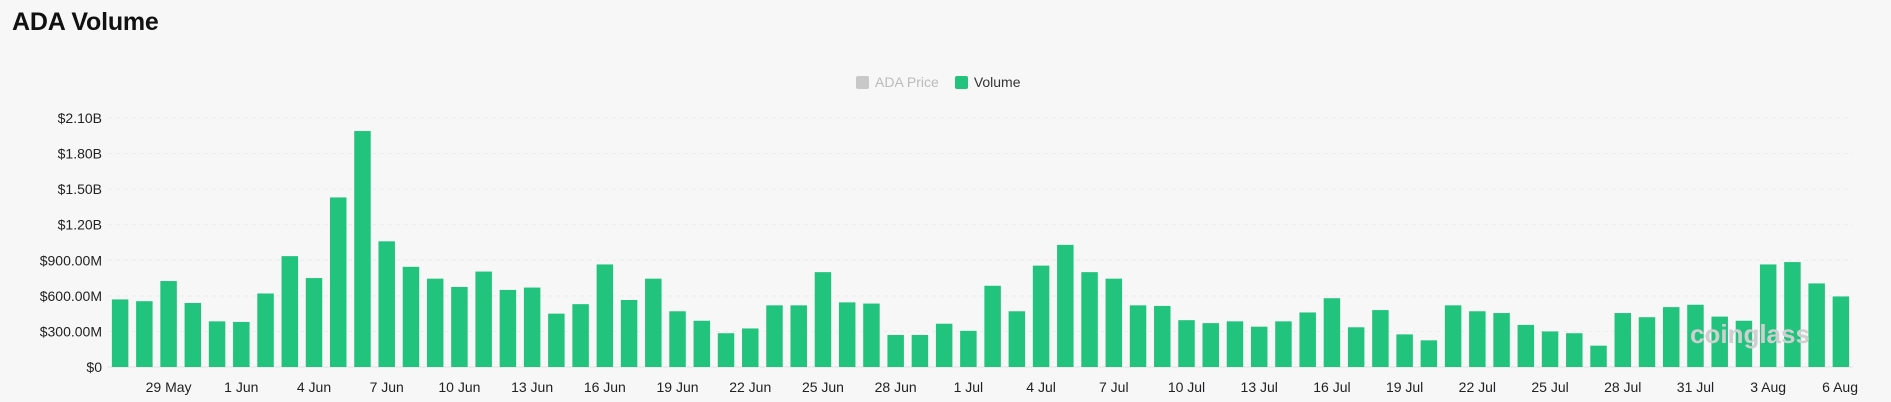 The image size is (1891, 402). What do you see at coordinates (80, 118) in the screenshot?
I see `y-tick-label: $2.10B` at bounding box center [80, 118].